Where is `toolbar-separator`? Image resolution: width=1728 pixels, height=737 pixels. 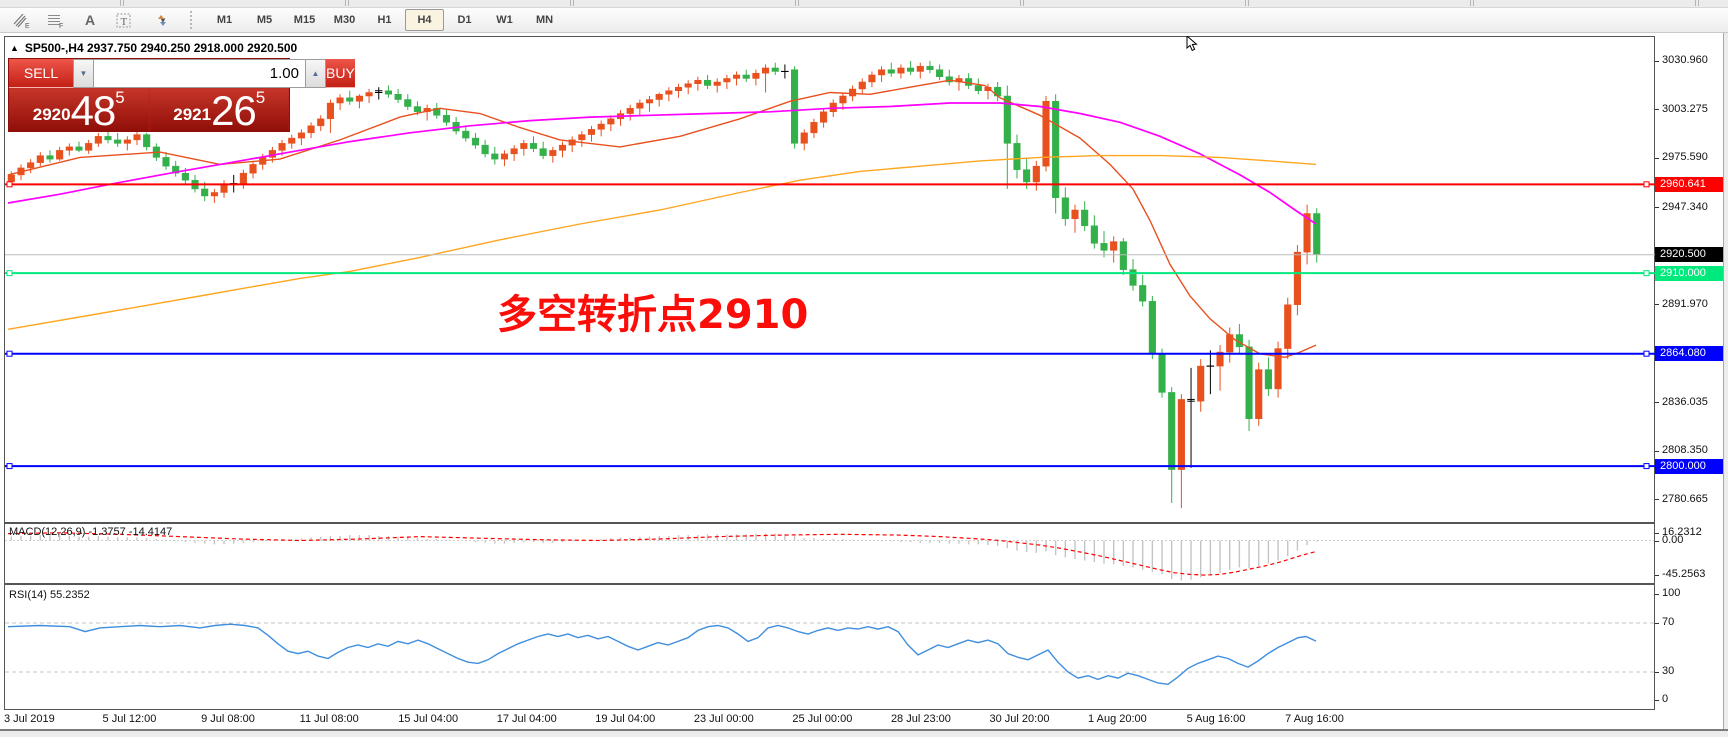 toolbar-separator is located at coordinates (194, 20).